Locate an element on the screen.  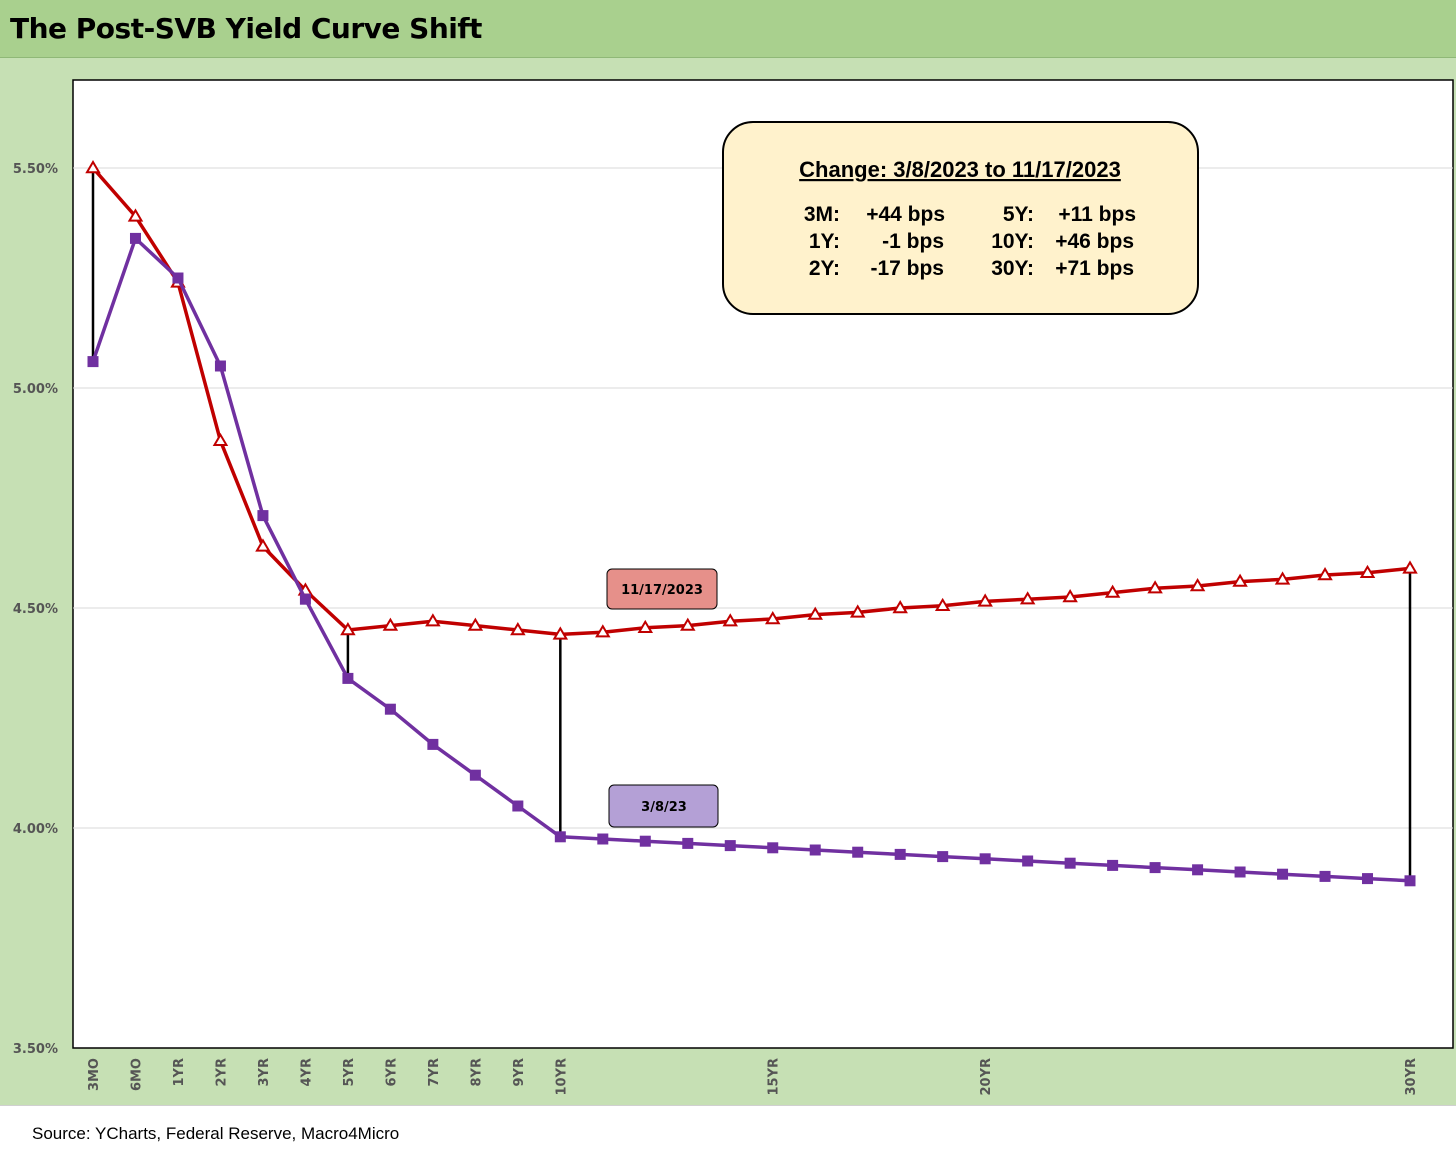
annotation-value: +46 bps is located at coordinates (1094, 241).